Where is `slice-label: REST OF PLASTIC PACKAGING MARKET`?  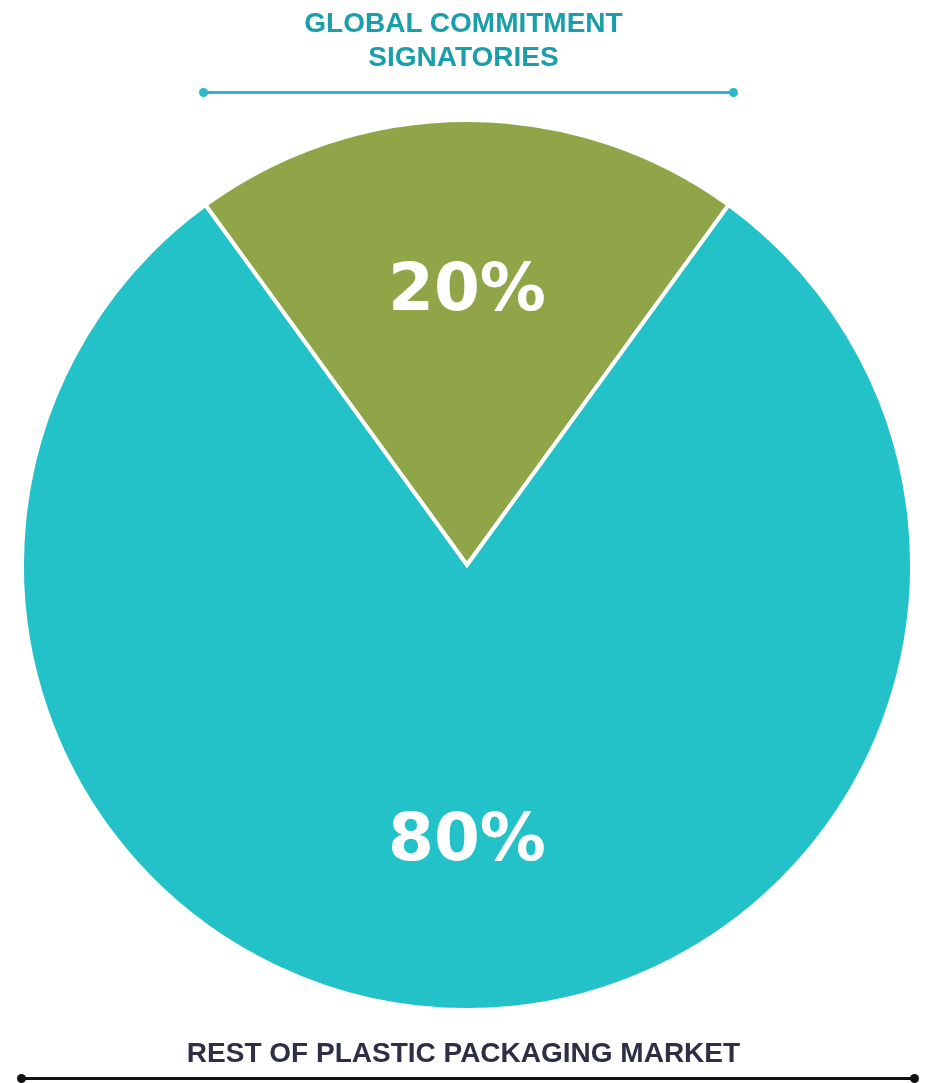 slice-label: REST OF PLASTIC PACKAGING MARKET is located at coordinates (463, 1053).